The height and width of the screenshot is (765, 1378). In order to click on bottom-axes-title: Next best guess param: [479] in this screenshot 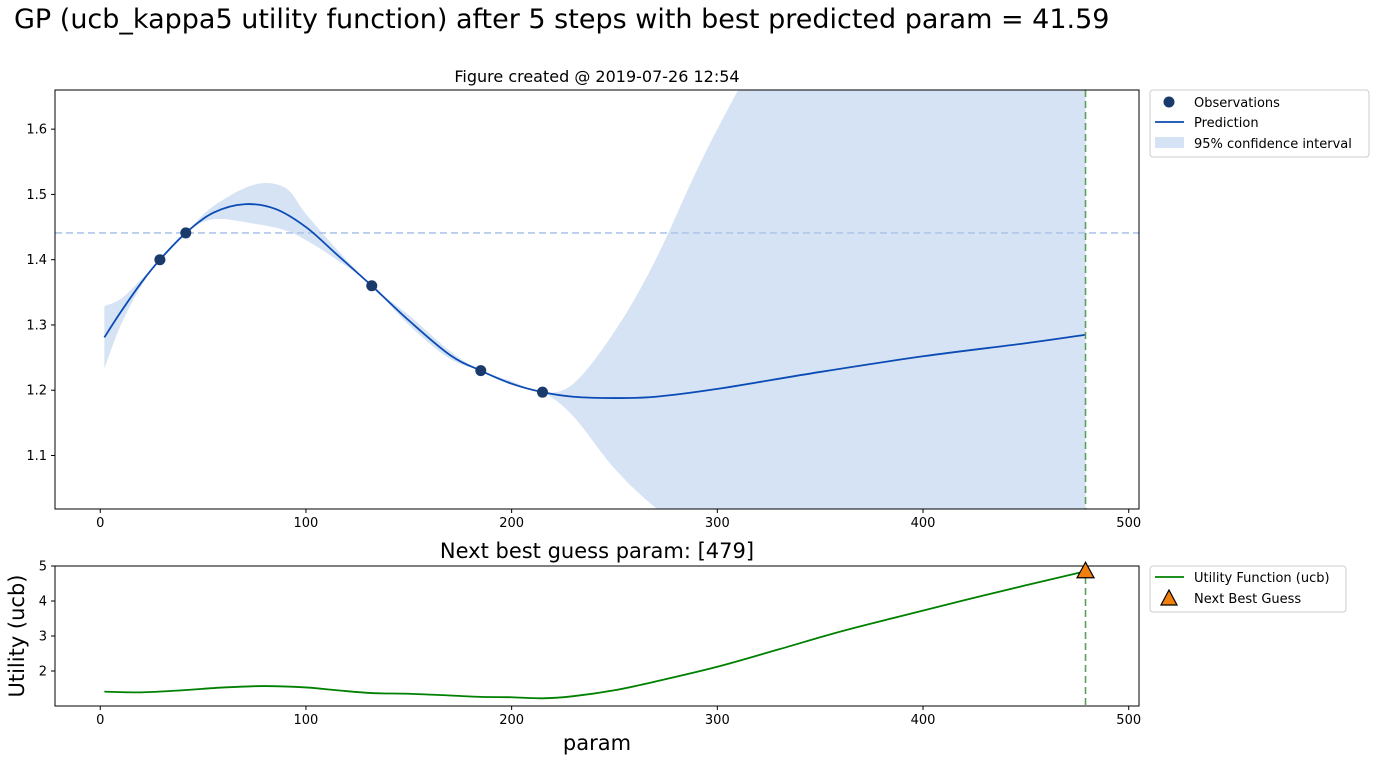, I will do `click(597, 551)`.